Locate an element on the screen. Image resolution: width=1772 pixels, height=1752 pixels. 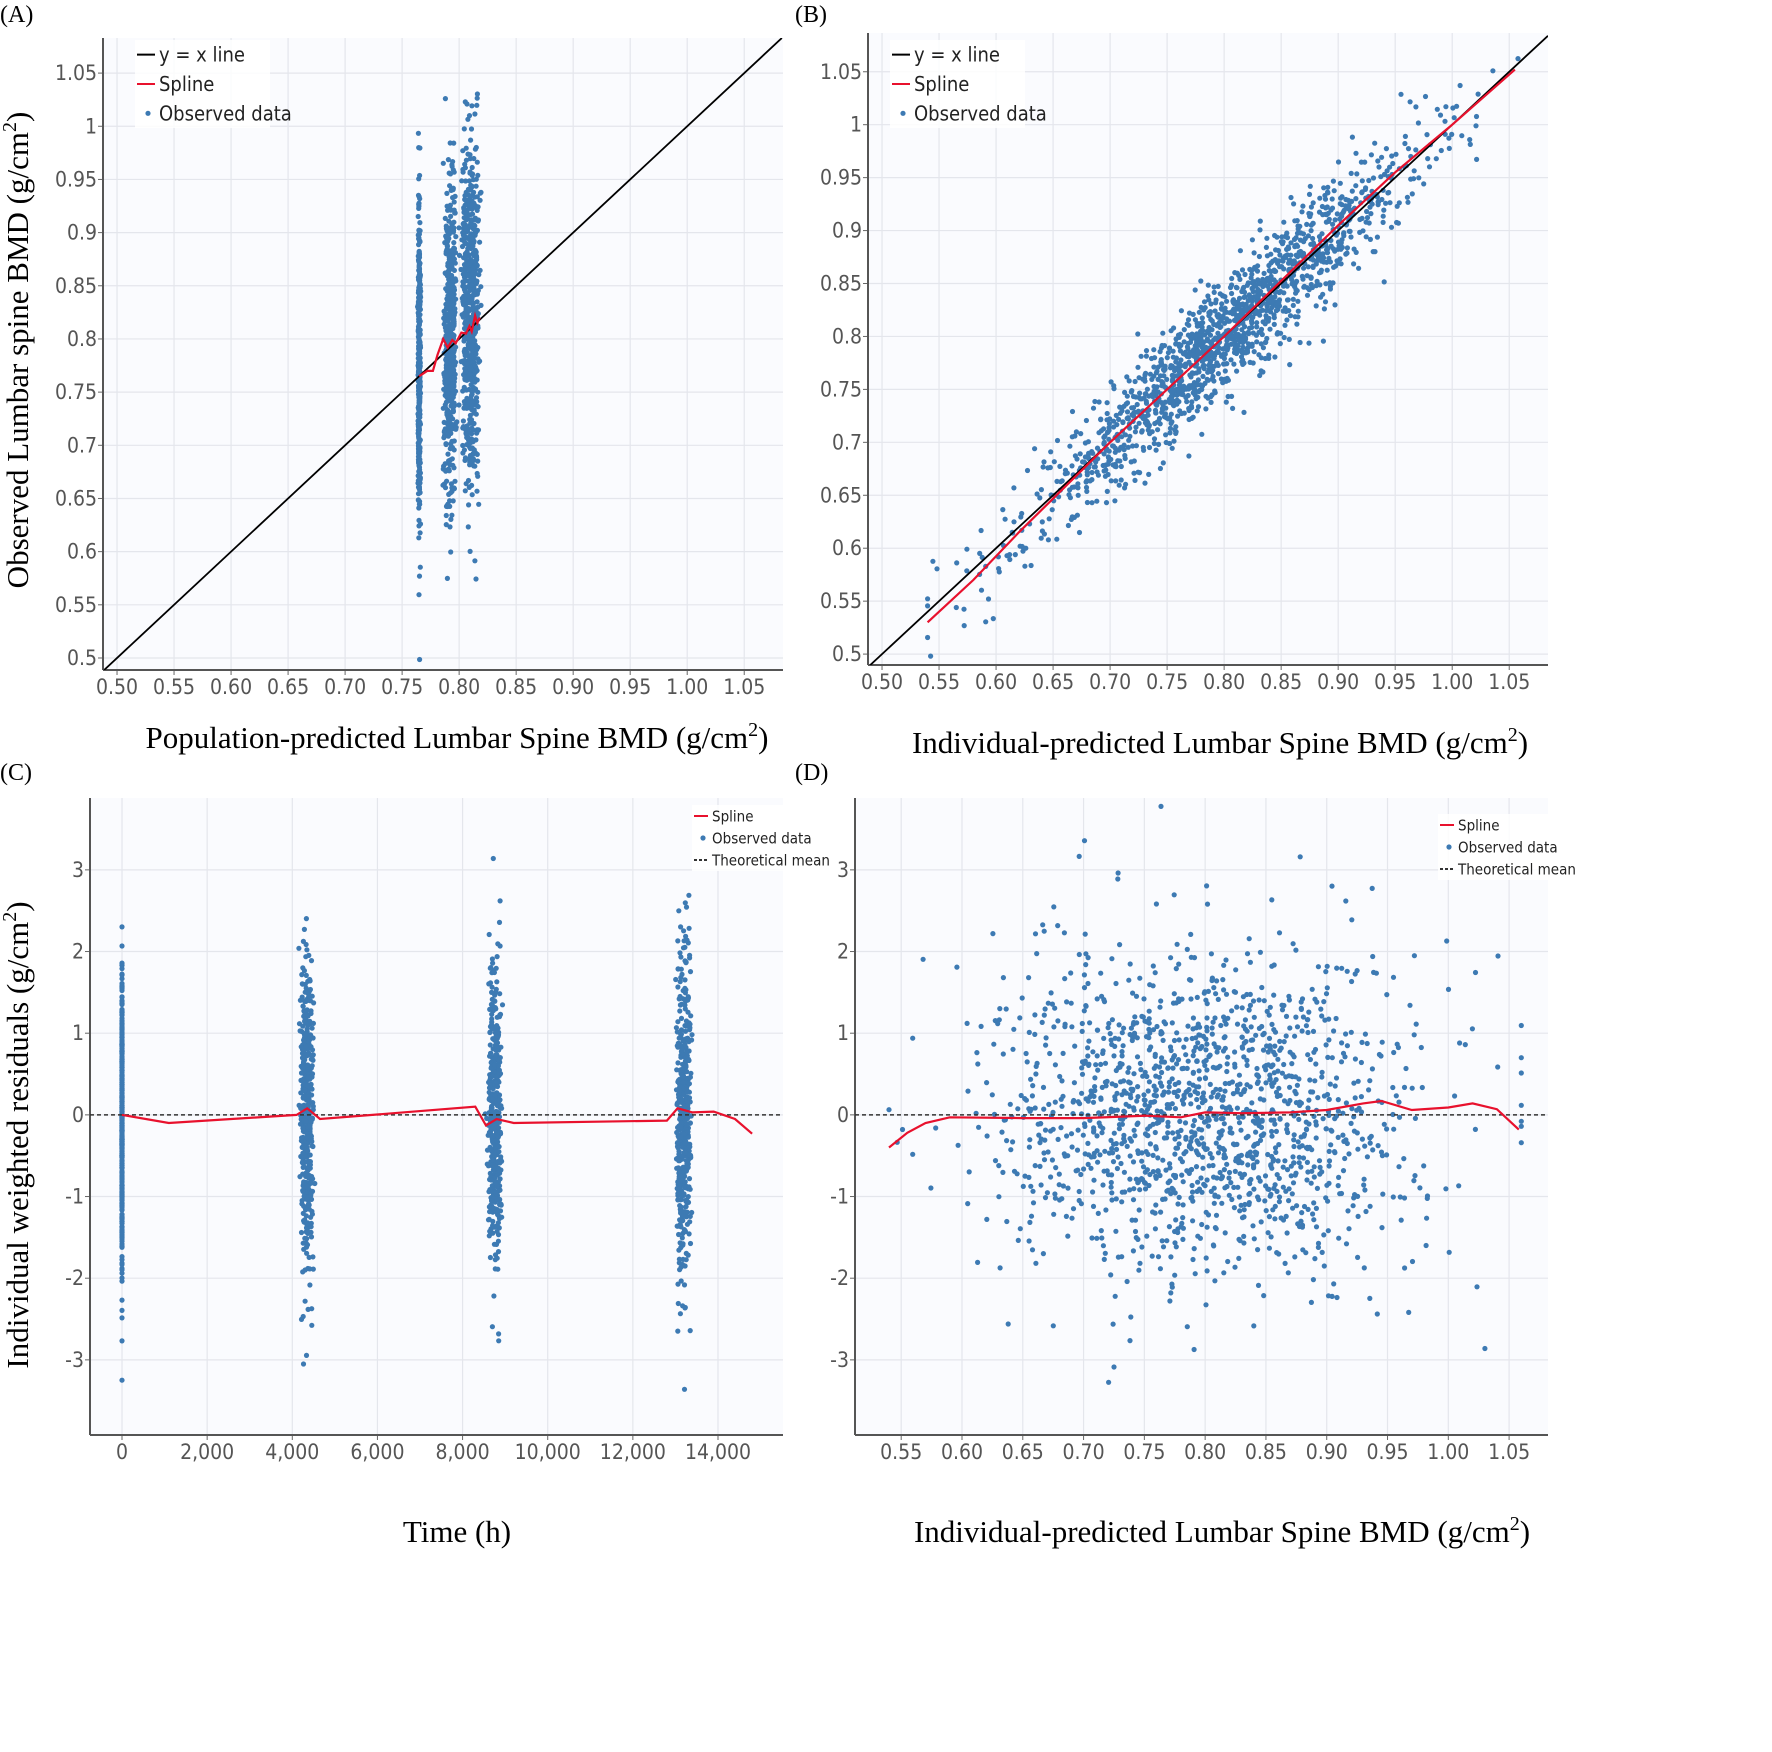
panel-label: (A) is located at coordinates (16, 15).